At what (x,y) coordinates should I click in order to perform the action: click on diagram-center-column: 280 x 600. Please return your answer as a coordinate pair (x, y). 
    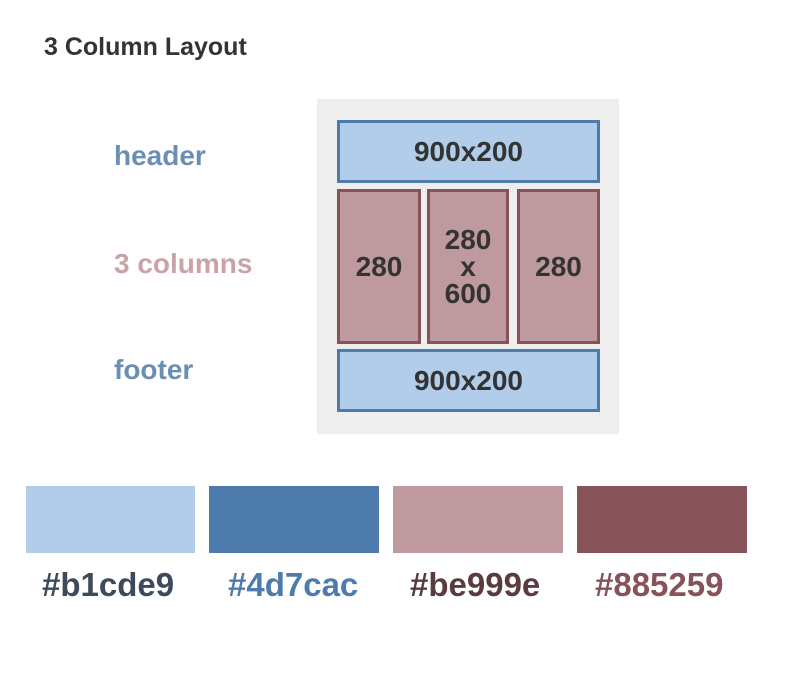
    Looking at the image, I should click on (468, 266).